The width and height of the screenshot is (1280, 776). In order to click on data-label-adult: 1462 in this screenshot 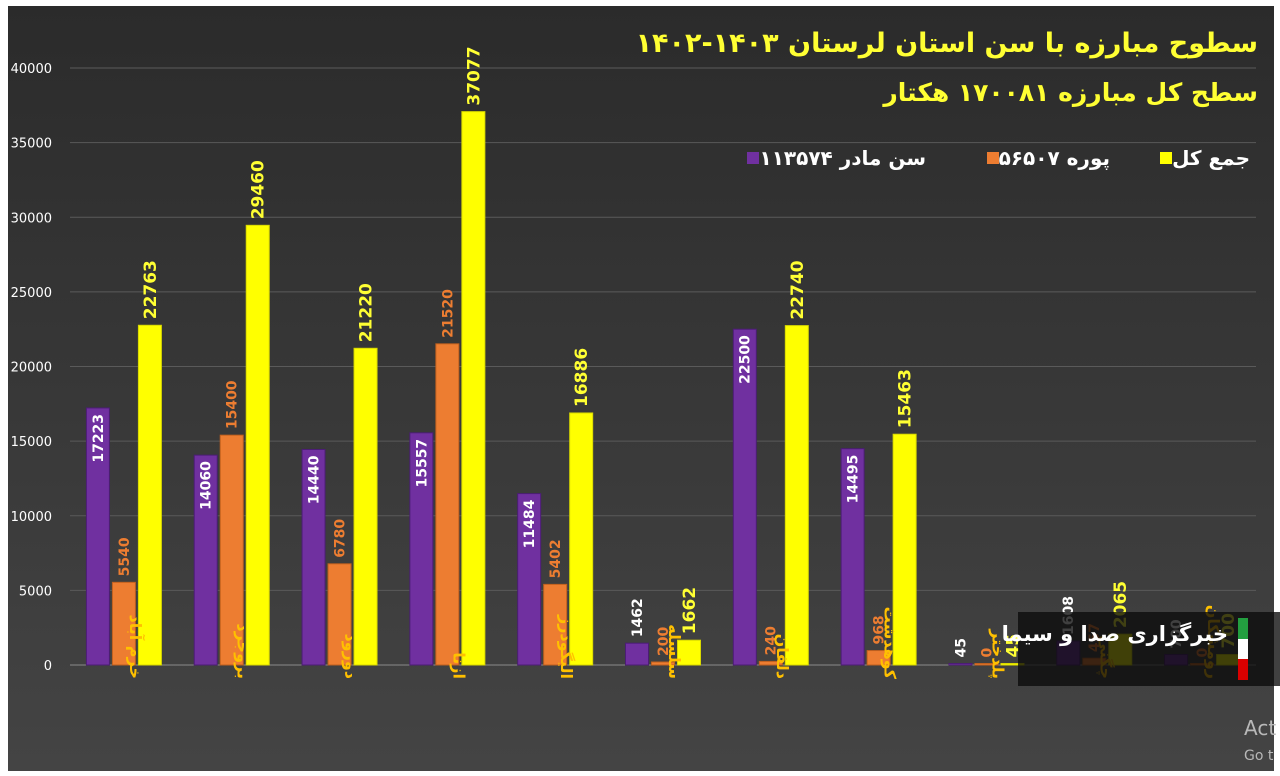, I will do `click(638, 617)`.